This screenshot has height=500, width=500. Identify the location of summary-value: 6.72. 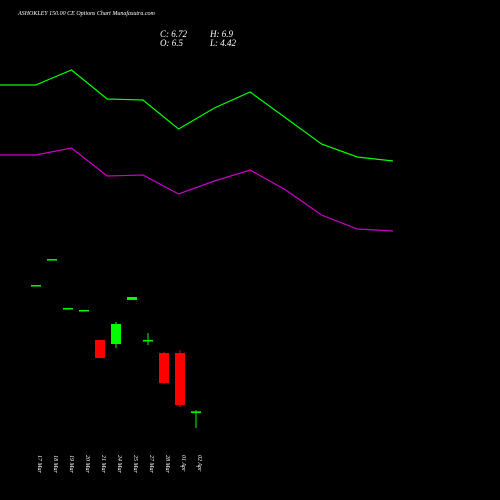
(179, 34).